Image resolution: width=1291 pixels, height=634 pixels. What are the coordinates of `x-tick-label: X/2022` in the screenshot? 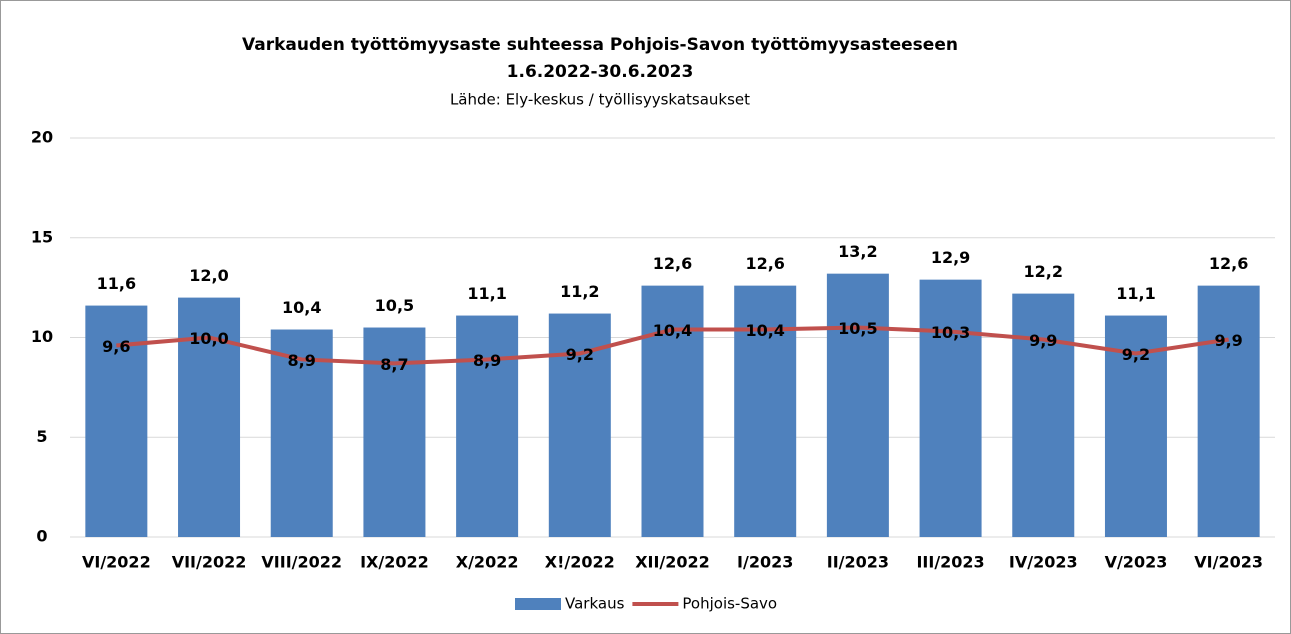 It's located at (487, 562).